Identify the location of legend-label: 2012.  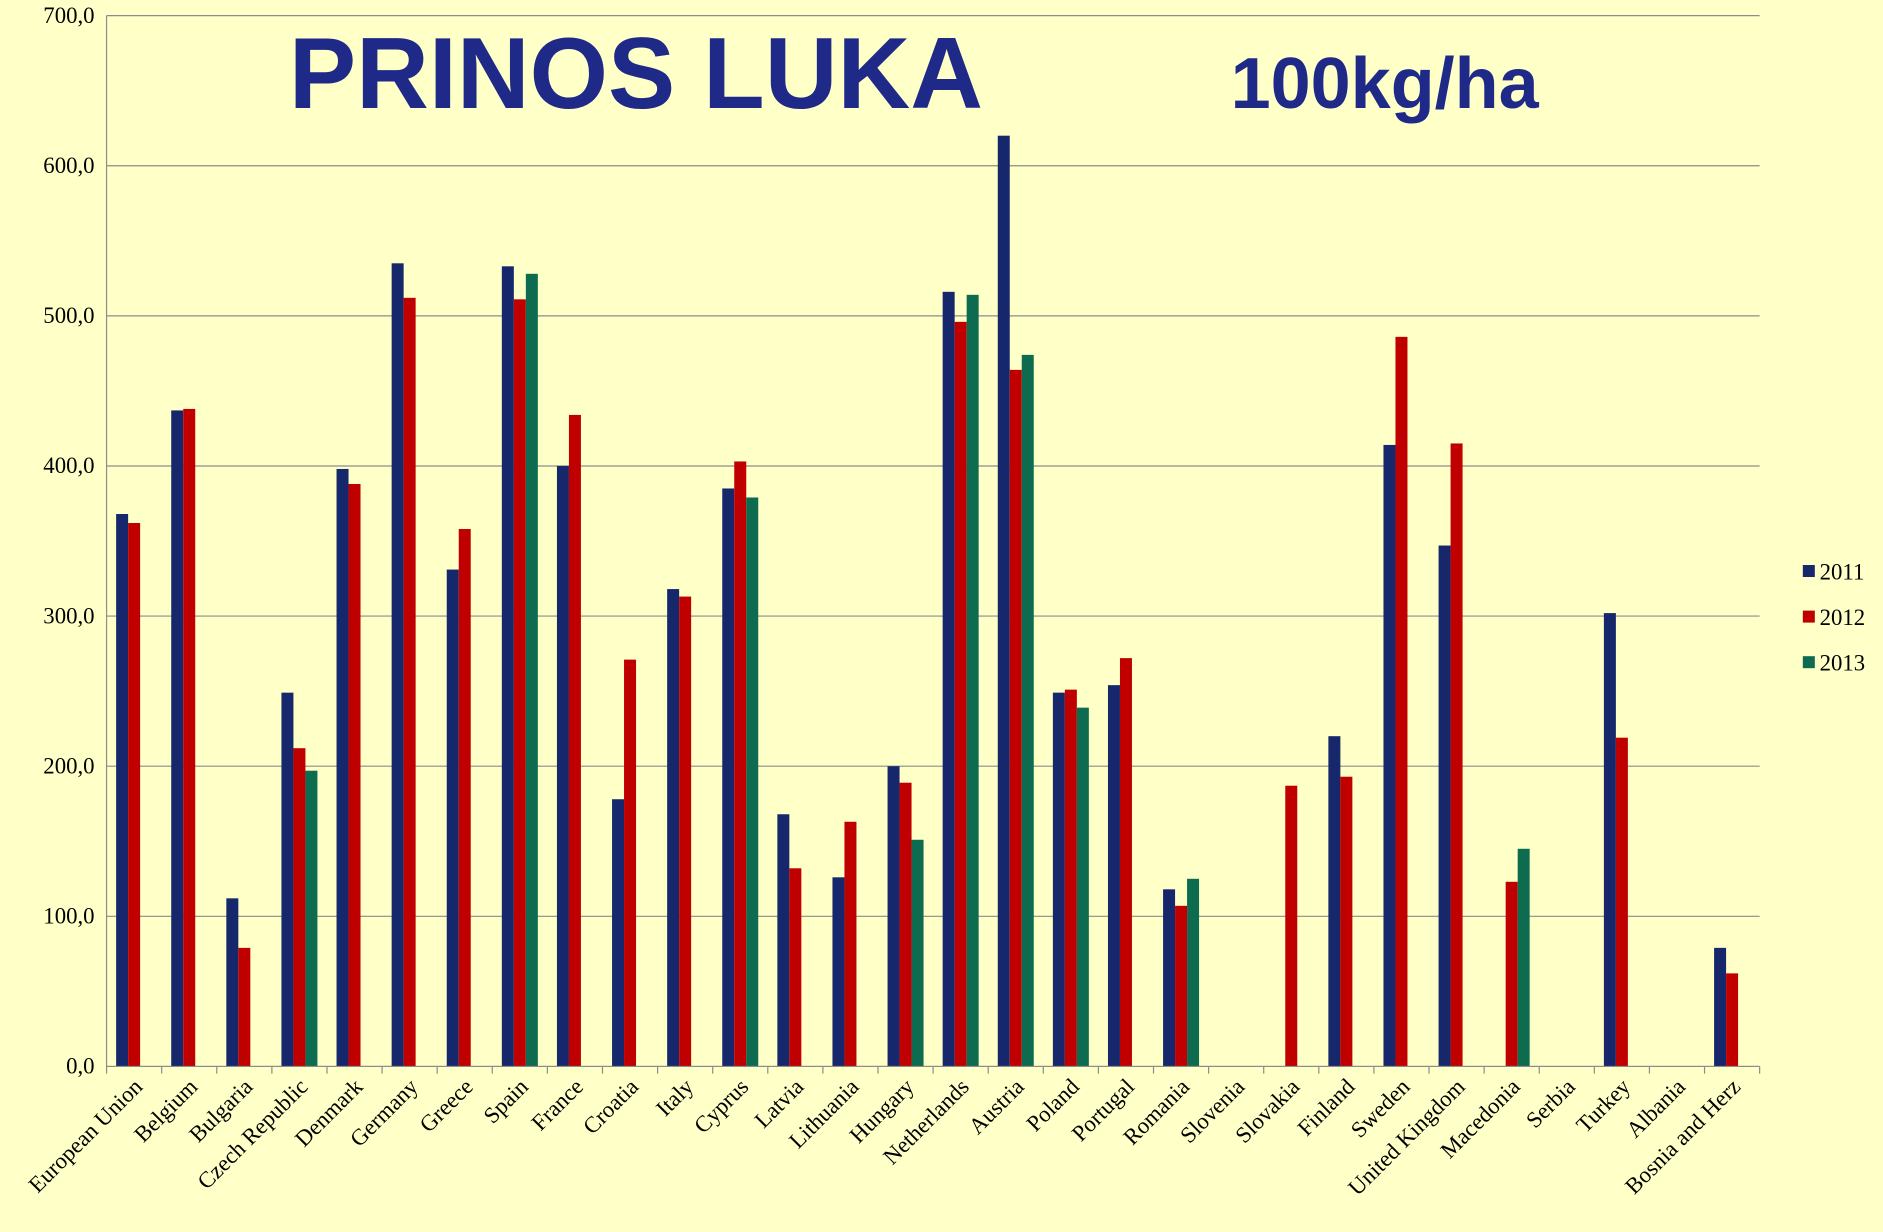
(1843, 617).